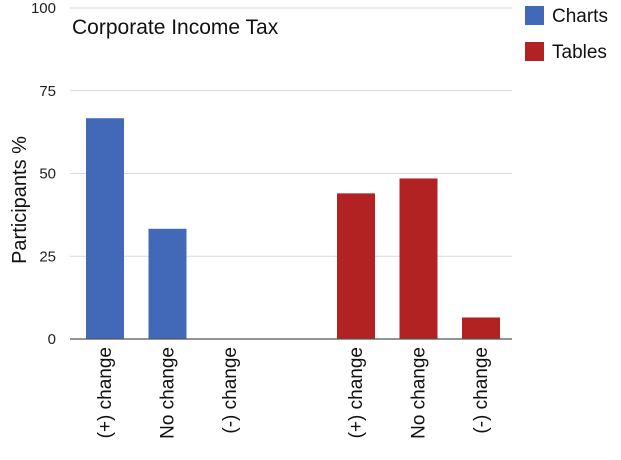 This screenshot has height=460, width=621. I want to click on chart-title: Corporate Income Tax, so click(175, 27).